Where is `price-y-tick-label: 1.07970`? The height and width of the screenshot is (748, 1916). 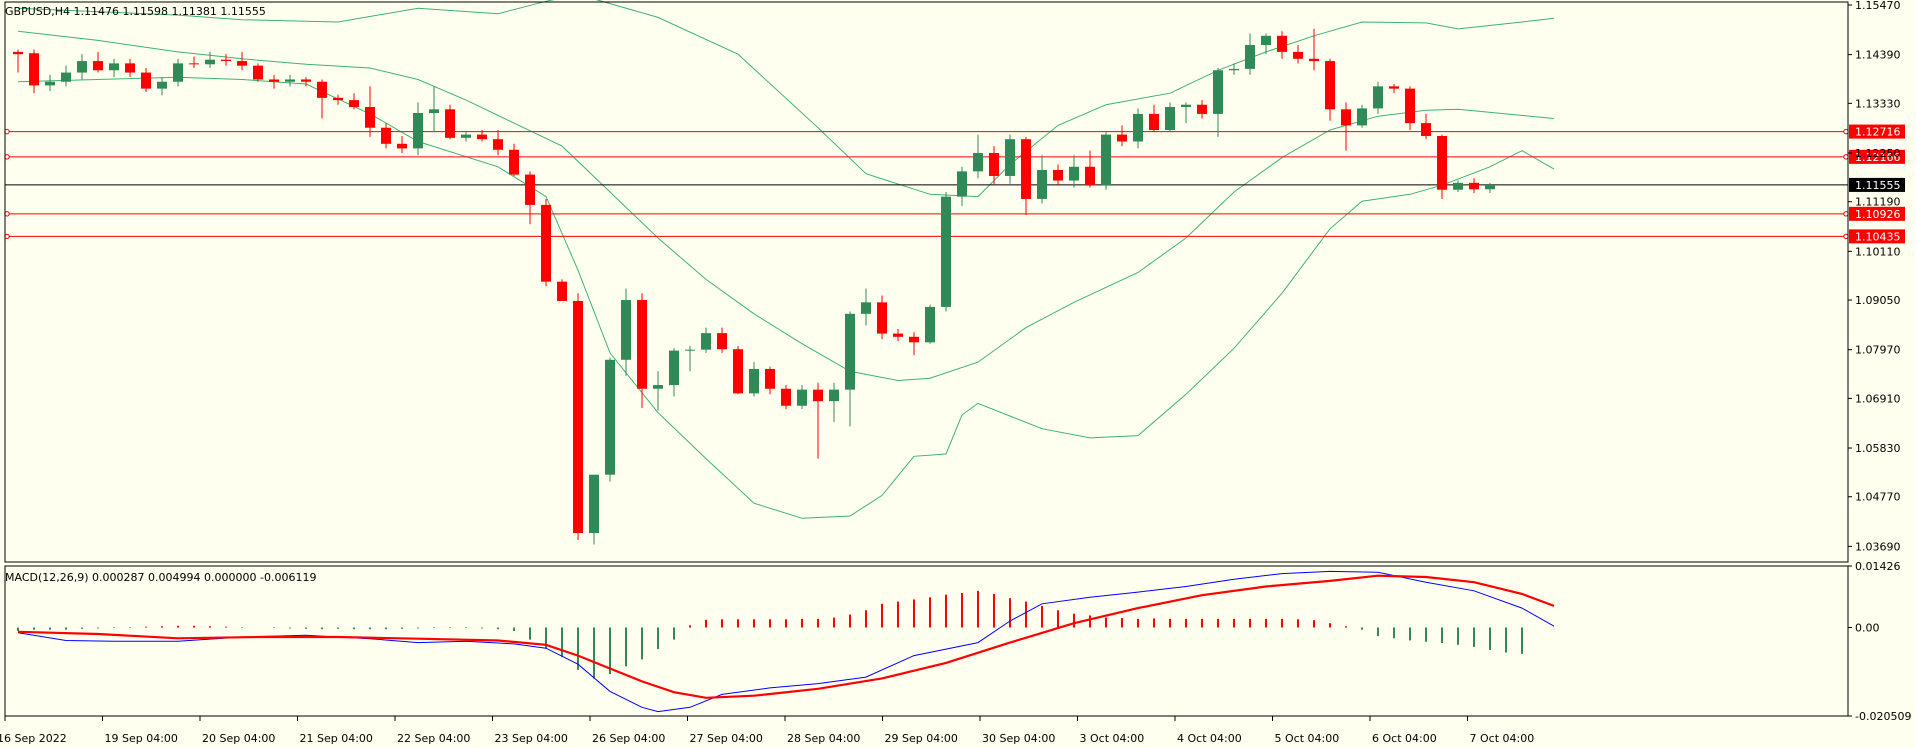
price-y-tick-label: 1.07970 is located at coordinates (1878, 350).